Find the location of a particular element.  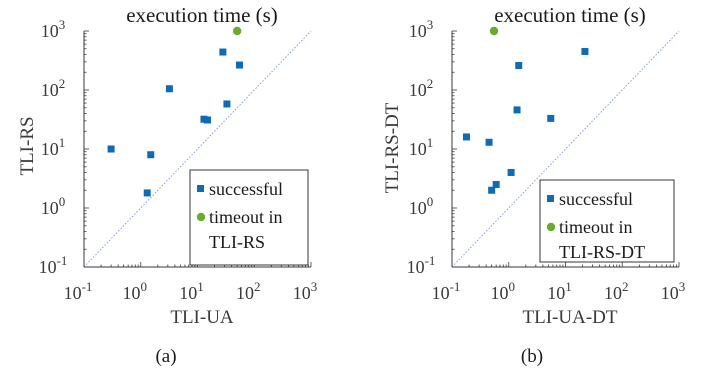

panel-a-x-tick-label: 10⁻¹ is located at coordinates (78, 291).